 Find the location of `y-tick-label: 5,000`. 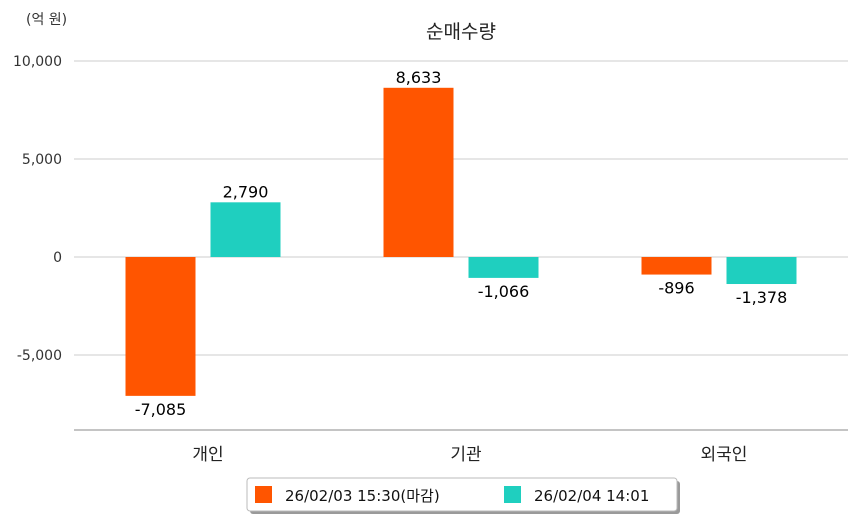

y-tick-label: 5,000 is located at coordinates (42, 160).